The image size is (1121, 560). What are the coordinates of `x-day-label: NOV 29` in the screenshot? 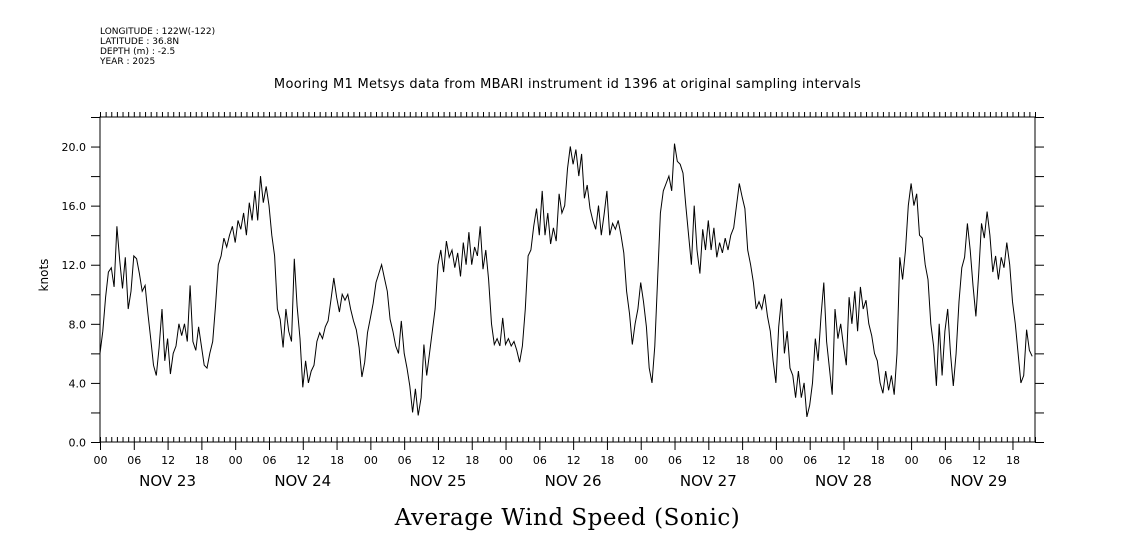 It's located at (978, 481).